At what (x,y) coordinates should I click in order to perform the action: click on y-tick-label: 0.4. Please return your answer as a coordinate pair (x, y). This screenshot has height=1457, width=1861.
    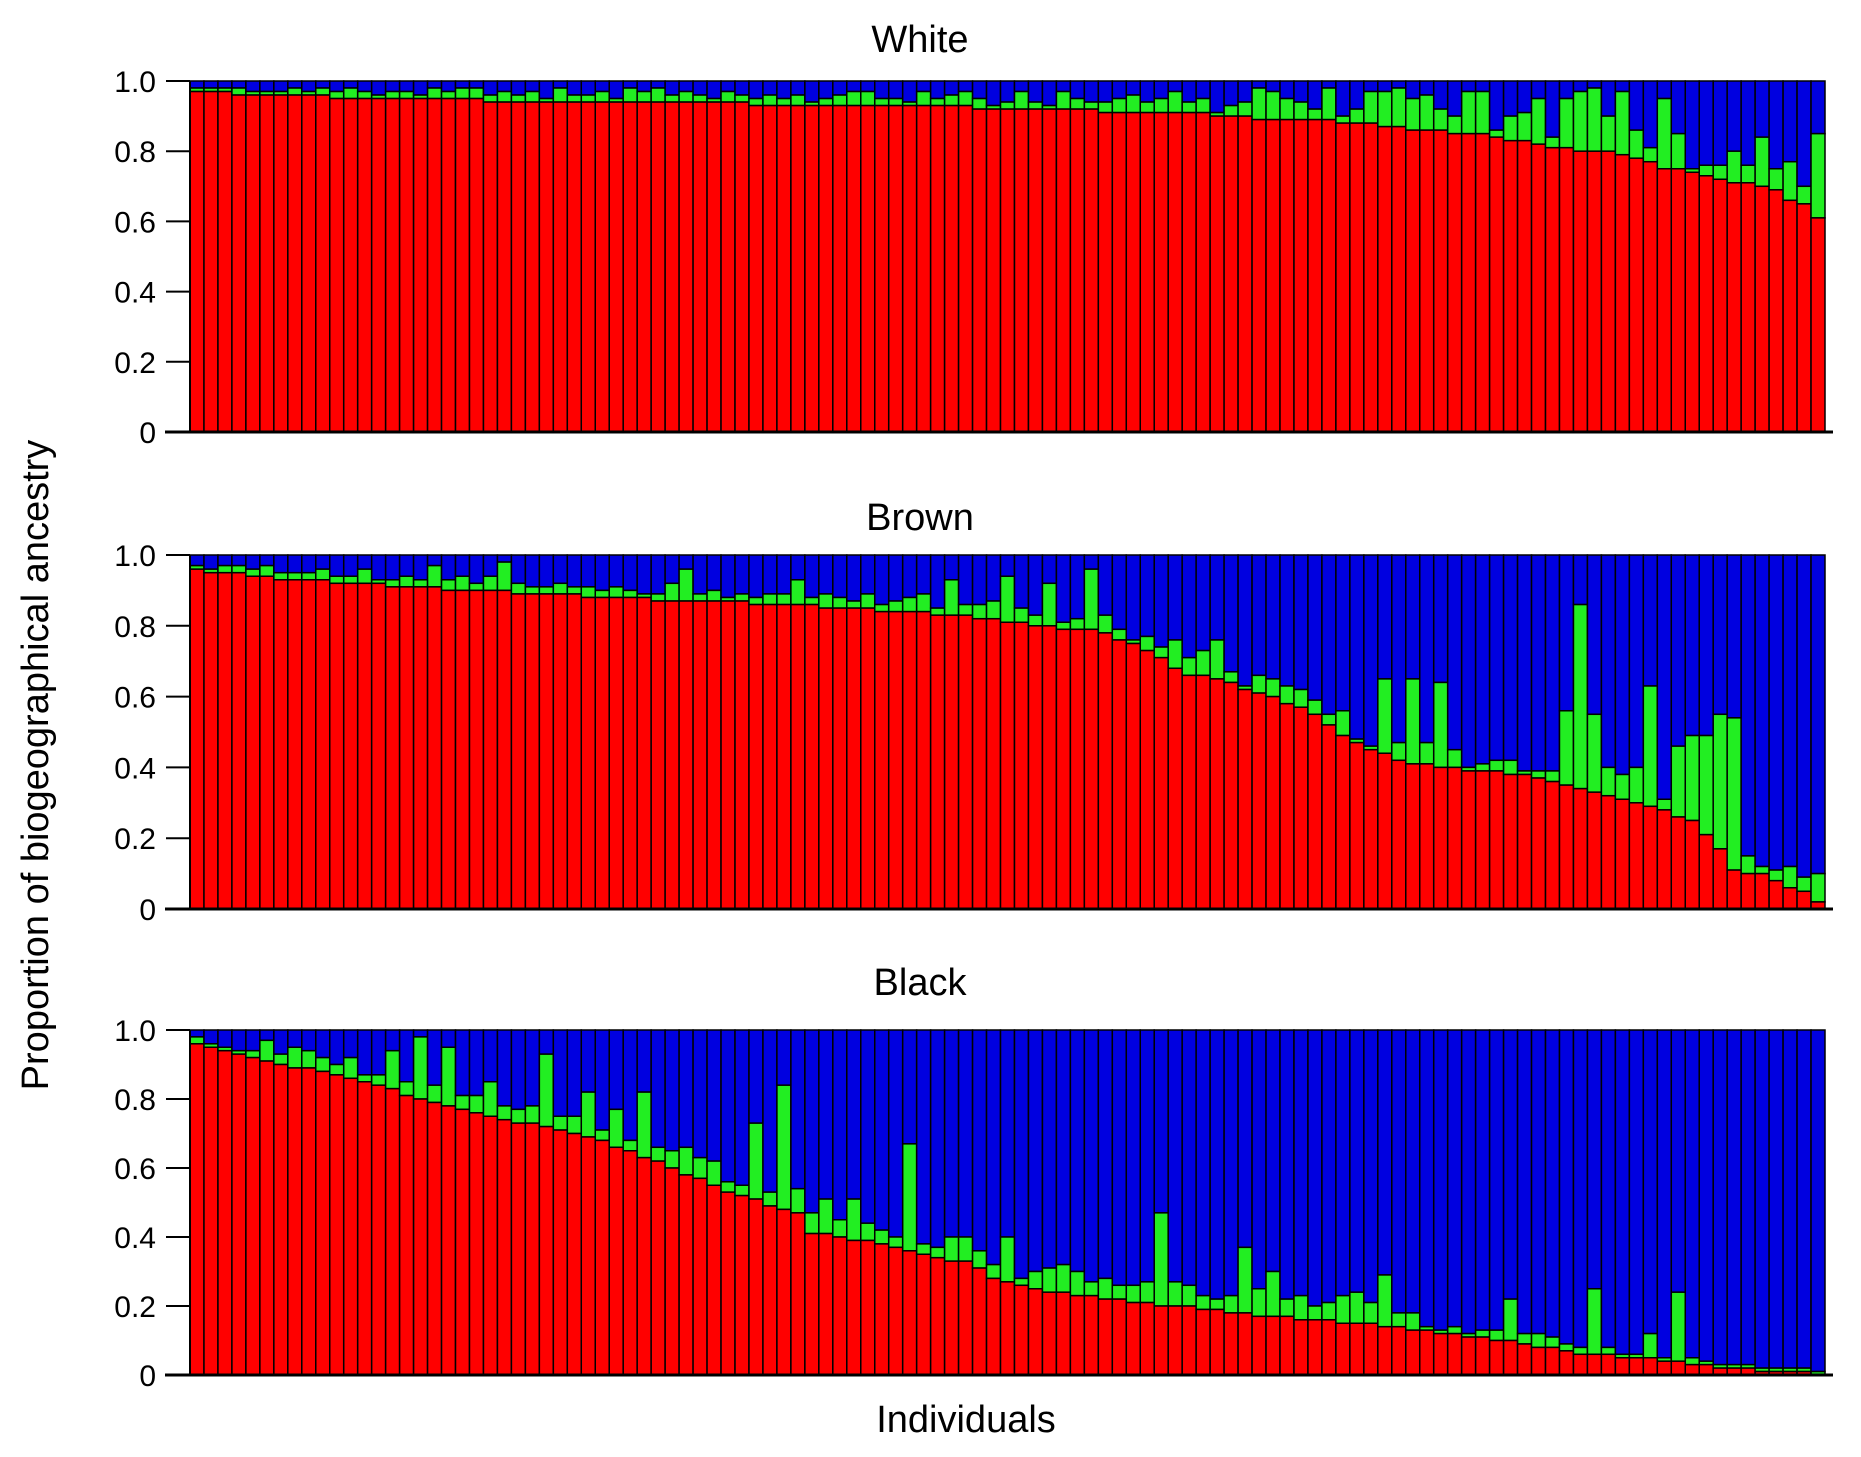
    Looking at the image, I should click on (135, 1238).